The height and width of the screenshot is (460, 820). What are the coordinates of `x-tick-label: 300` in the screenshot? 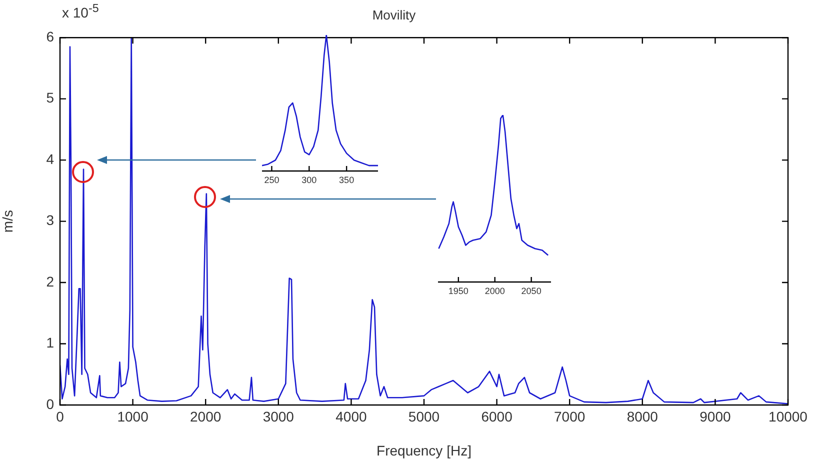 It's located at (309, 179).